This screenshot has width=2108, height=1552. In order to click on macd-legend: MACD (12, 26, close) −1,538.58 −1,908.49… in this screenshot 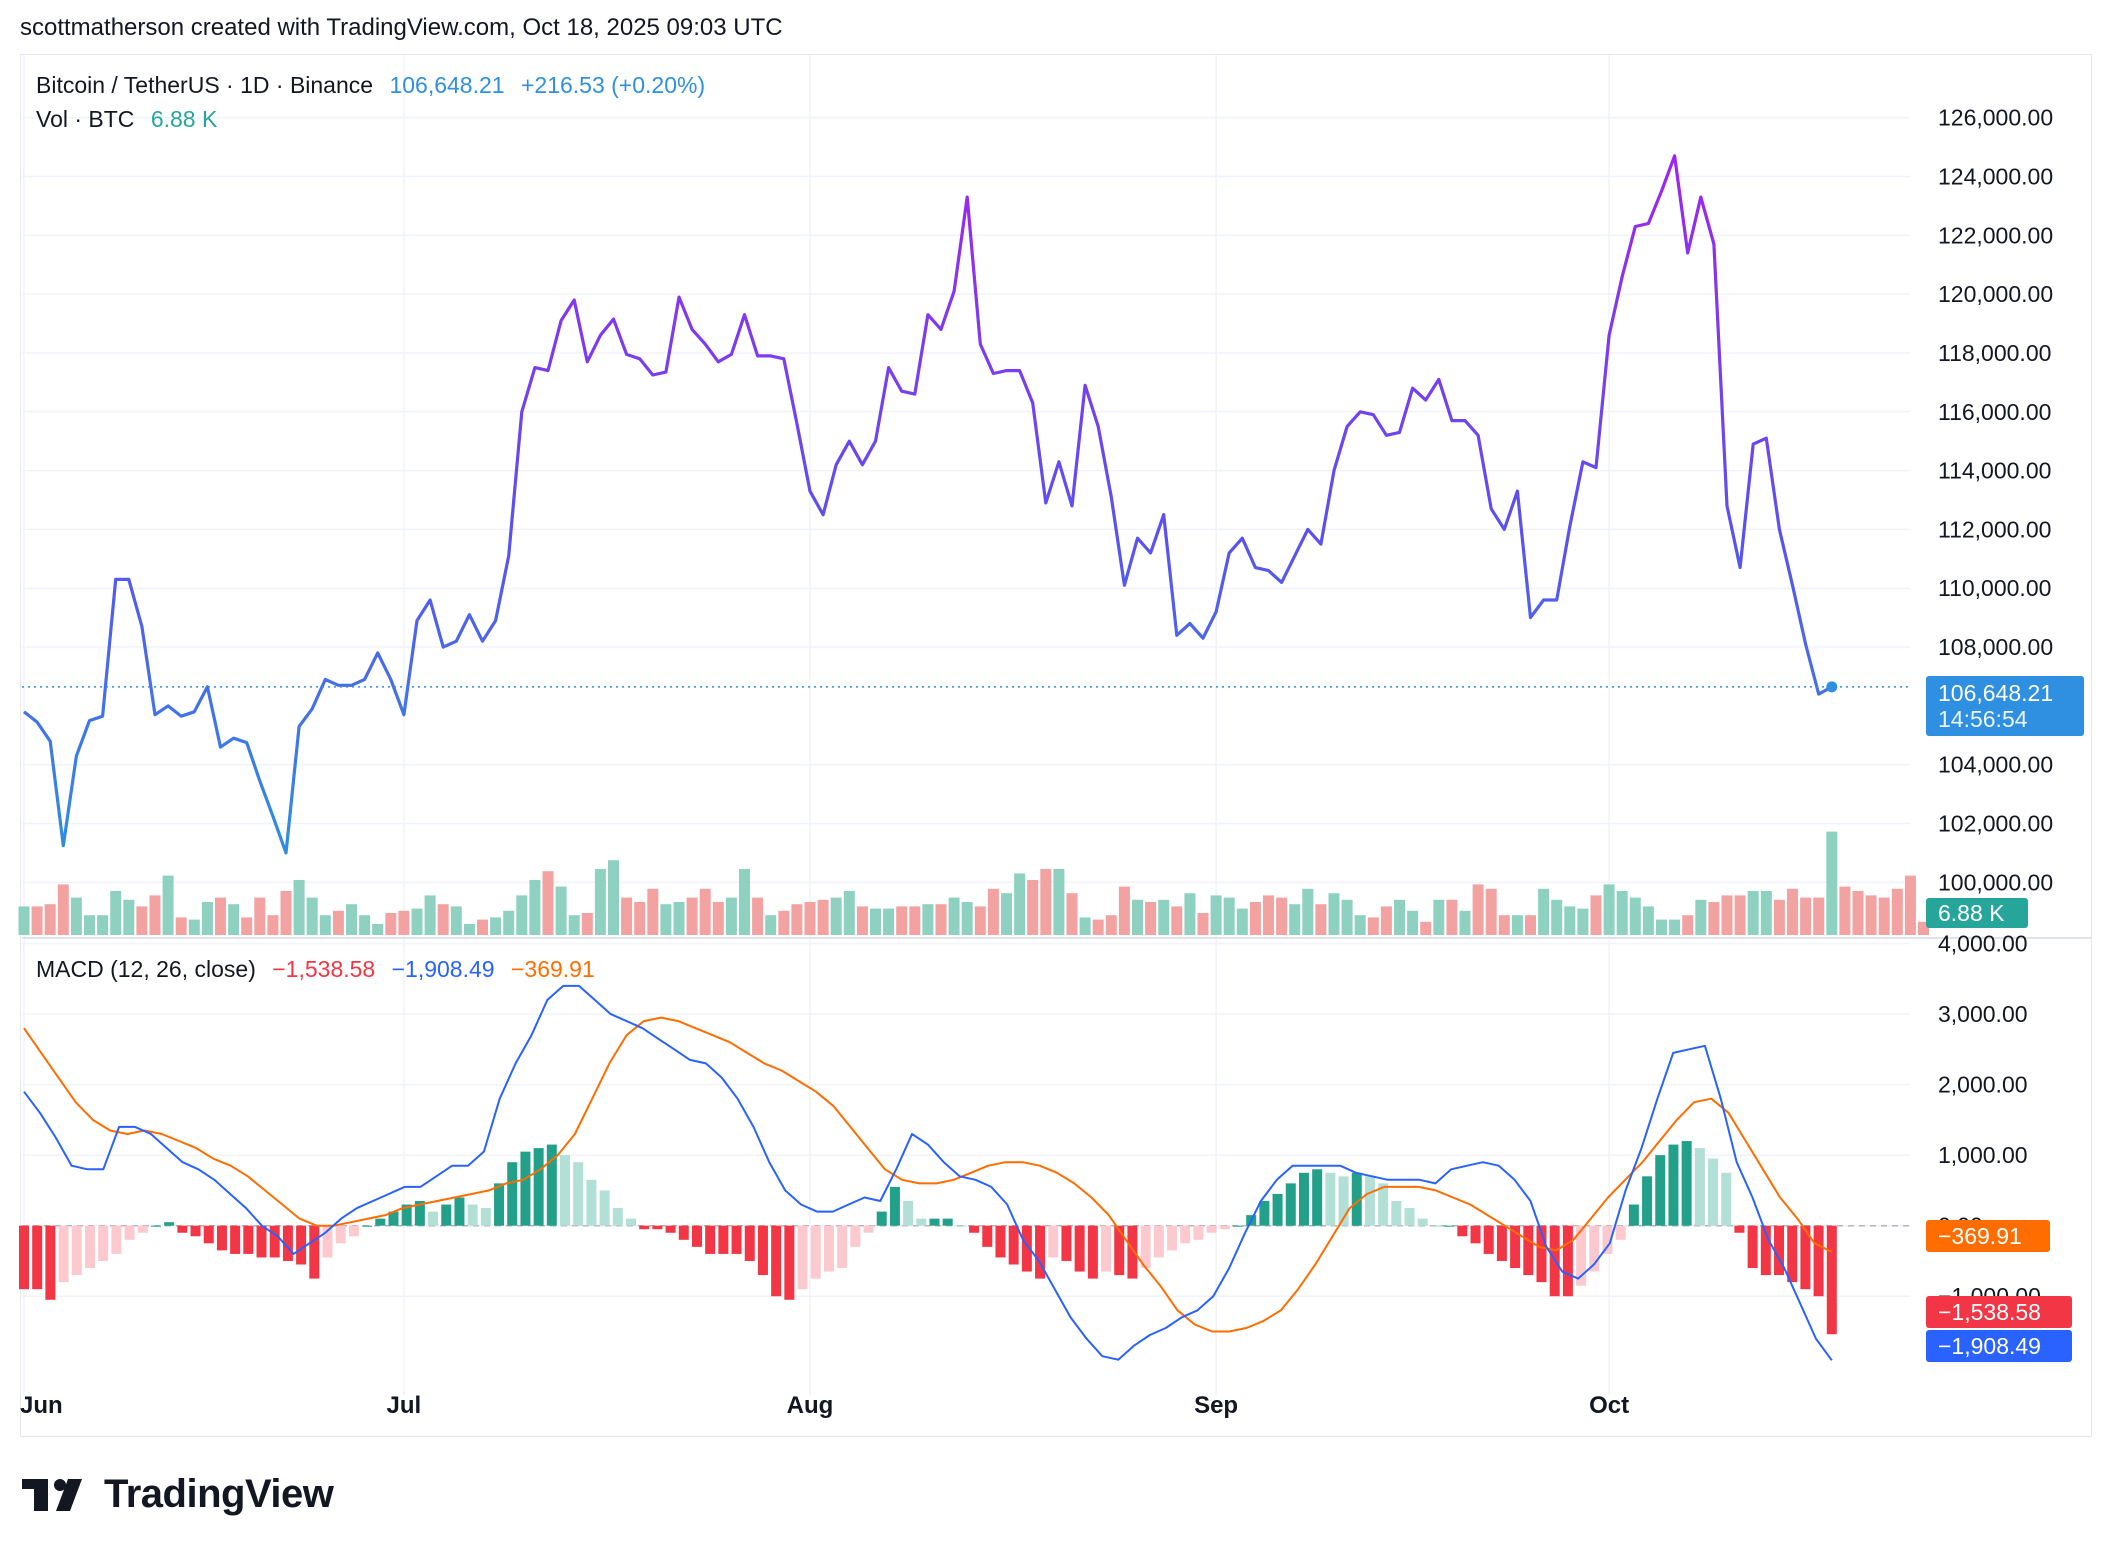, I will do `click(320, 969)`.